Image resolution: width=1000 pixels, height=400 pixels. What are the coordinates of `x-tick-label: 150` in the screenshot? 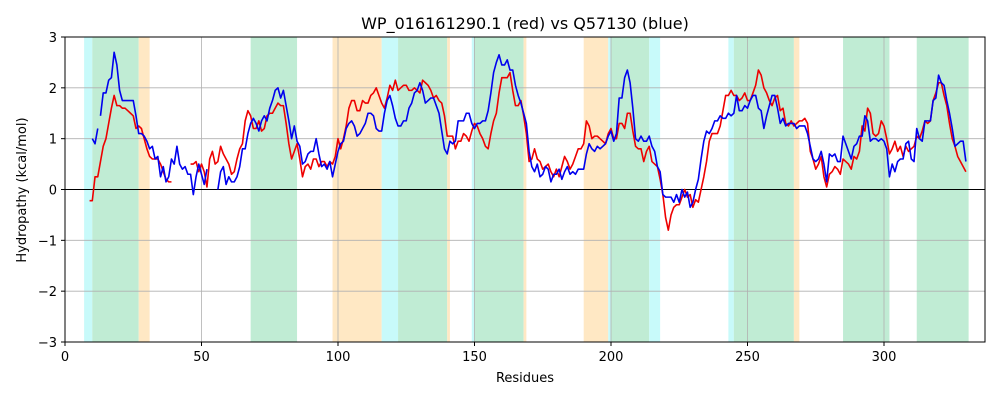 It's located at (474, 357).